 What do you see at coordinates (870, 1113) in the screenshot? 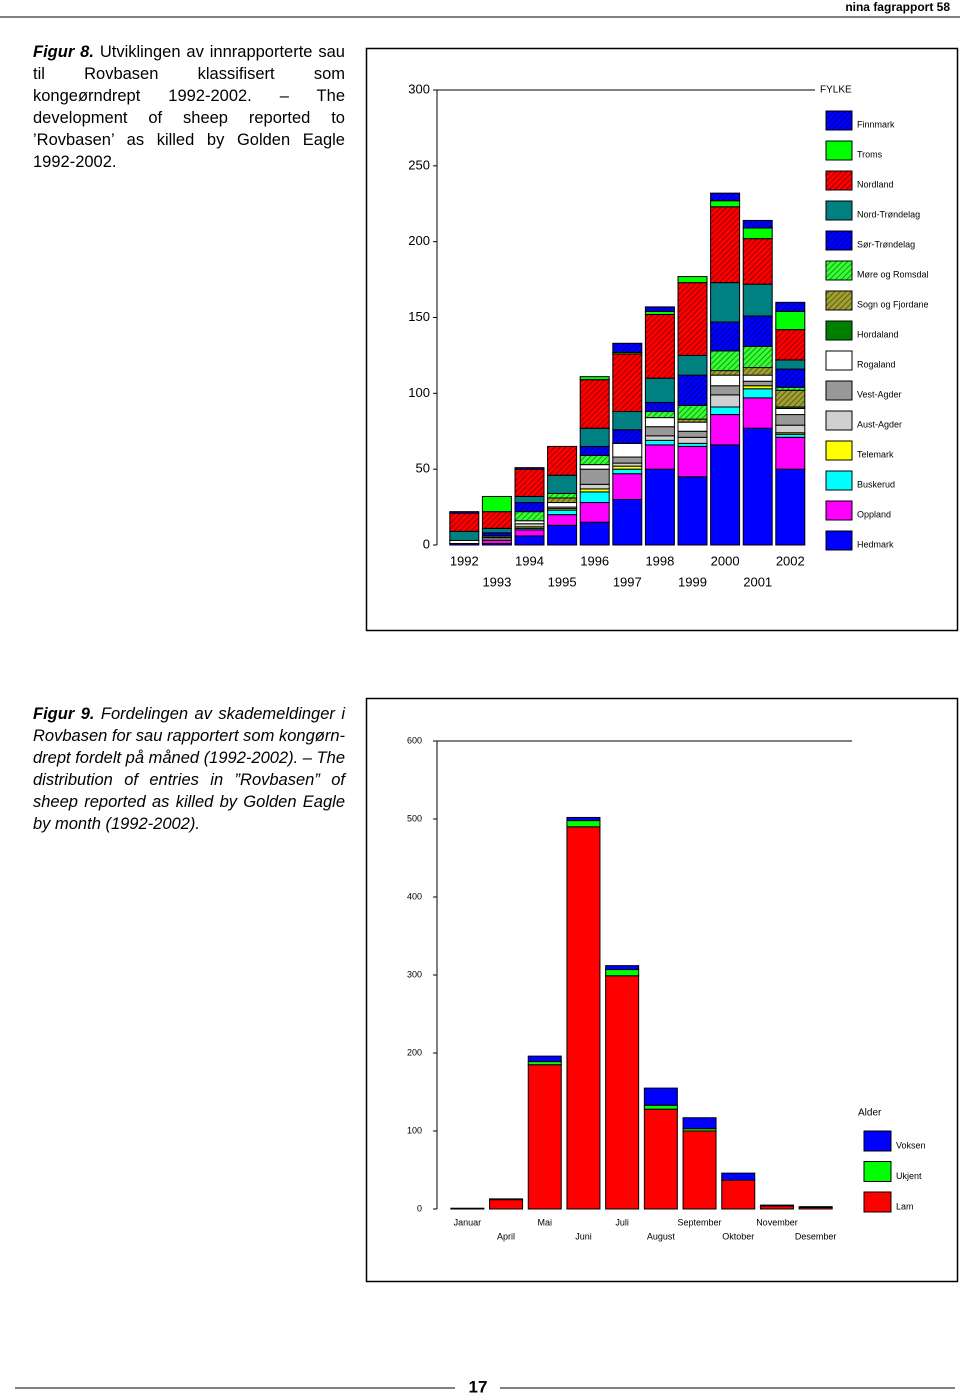
I see `legend-title: Alder` at bounding box center [870, 1113].